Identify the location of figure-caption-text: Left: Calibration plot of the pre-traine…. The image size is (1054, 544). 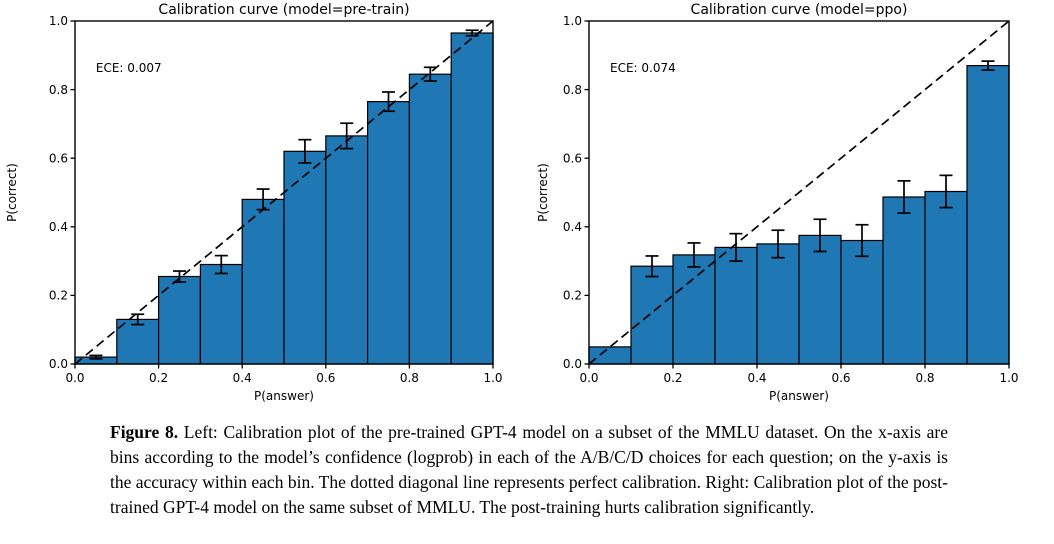
(529, 469).